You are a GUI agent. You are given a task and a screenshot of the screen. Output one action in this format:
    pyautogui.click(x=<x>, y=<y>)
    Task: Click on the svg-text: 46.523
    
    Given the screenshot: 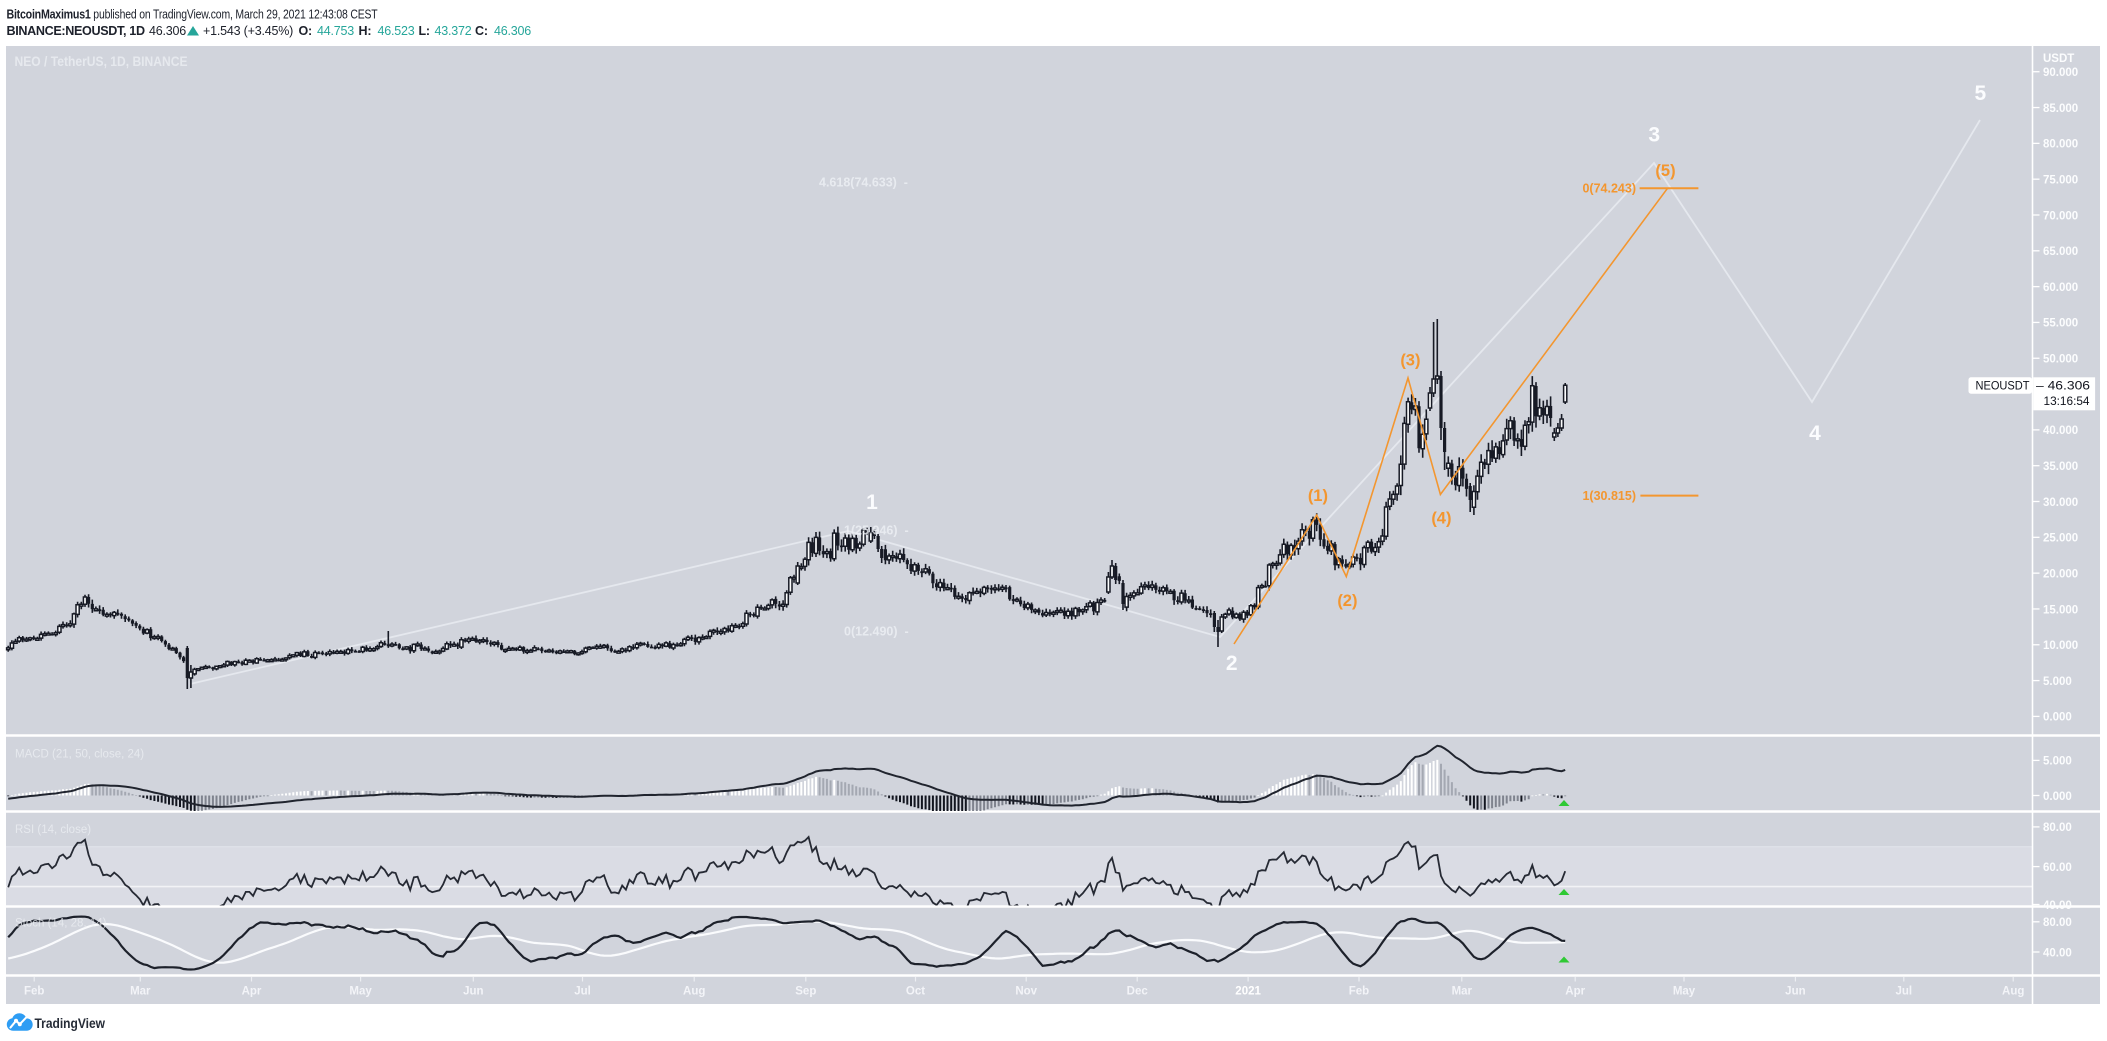 What is the action you would take?
    pyautogui.click(x=396, y=31)
    